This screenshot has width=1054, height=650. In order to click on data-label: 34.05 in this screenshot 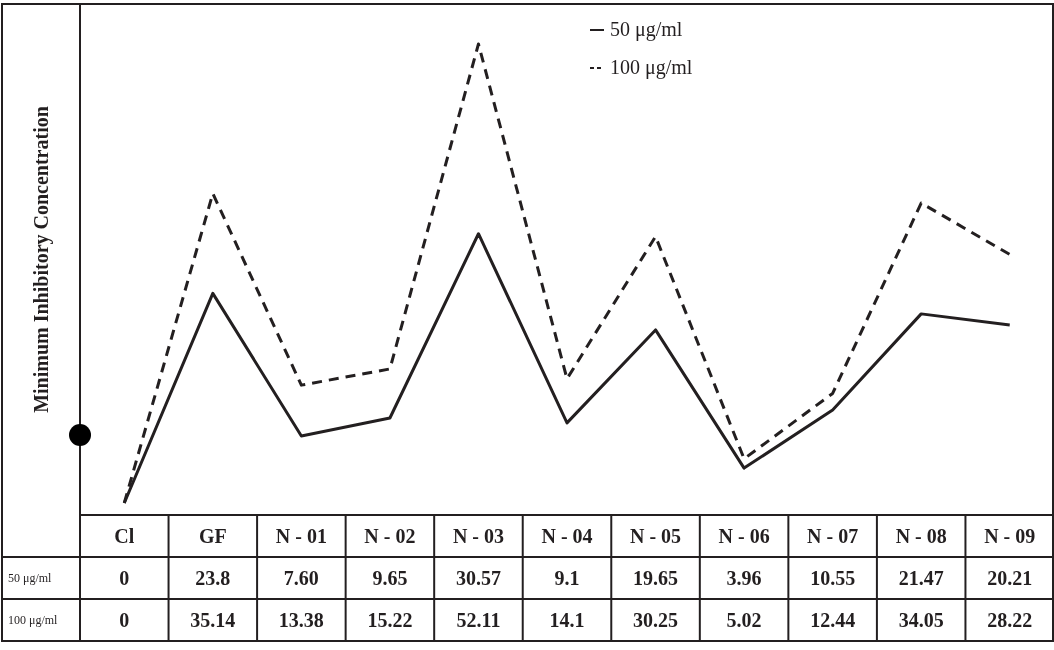, I will do `click(921, 620)`.